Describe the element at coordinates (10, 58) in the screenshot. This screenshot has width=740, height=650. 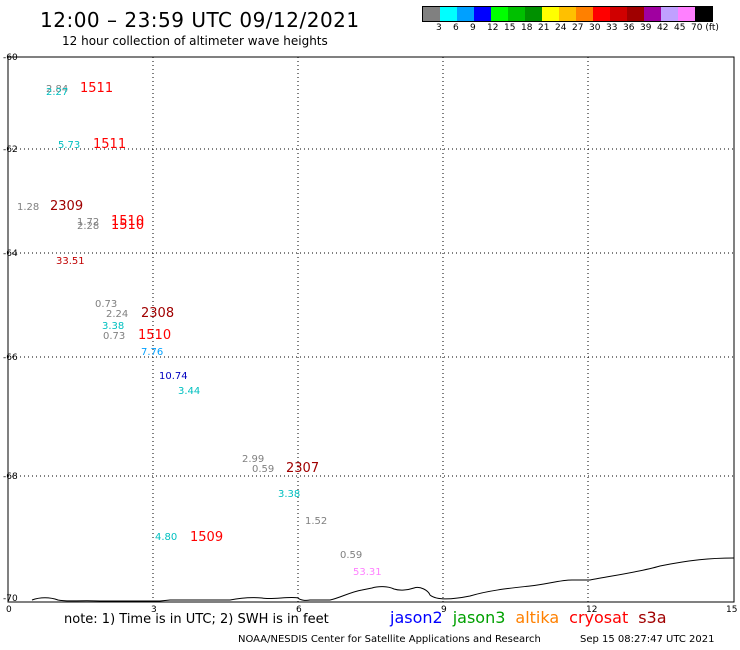
I see `latitude-label: -60` at that location.